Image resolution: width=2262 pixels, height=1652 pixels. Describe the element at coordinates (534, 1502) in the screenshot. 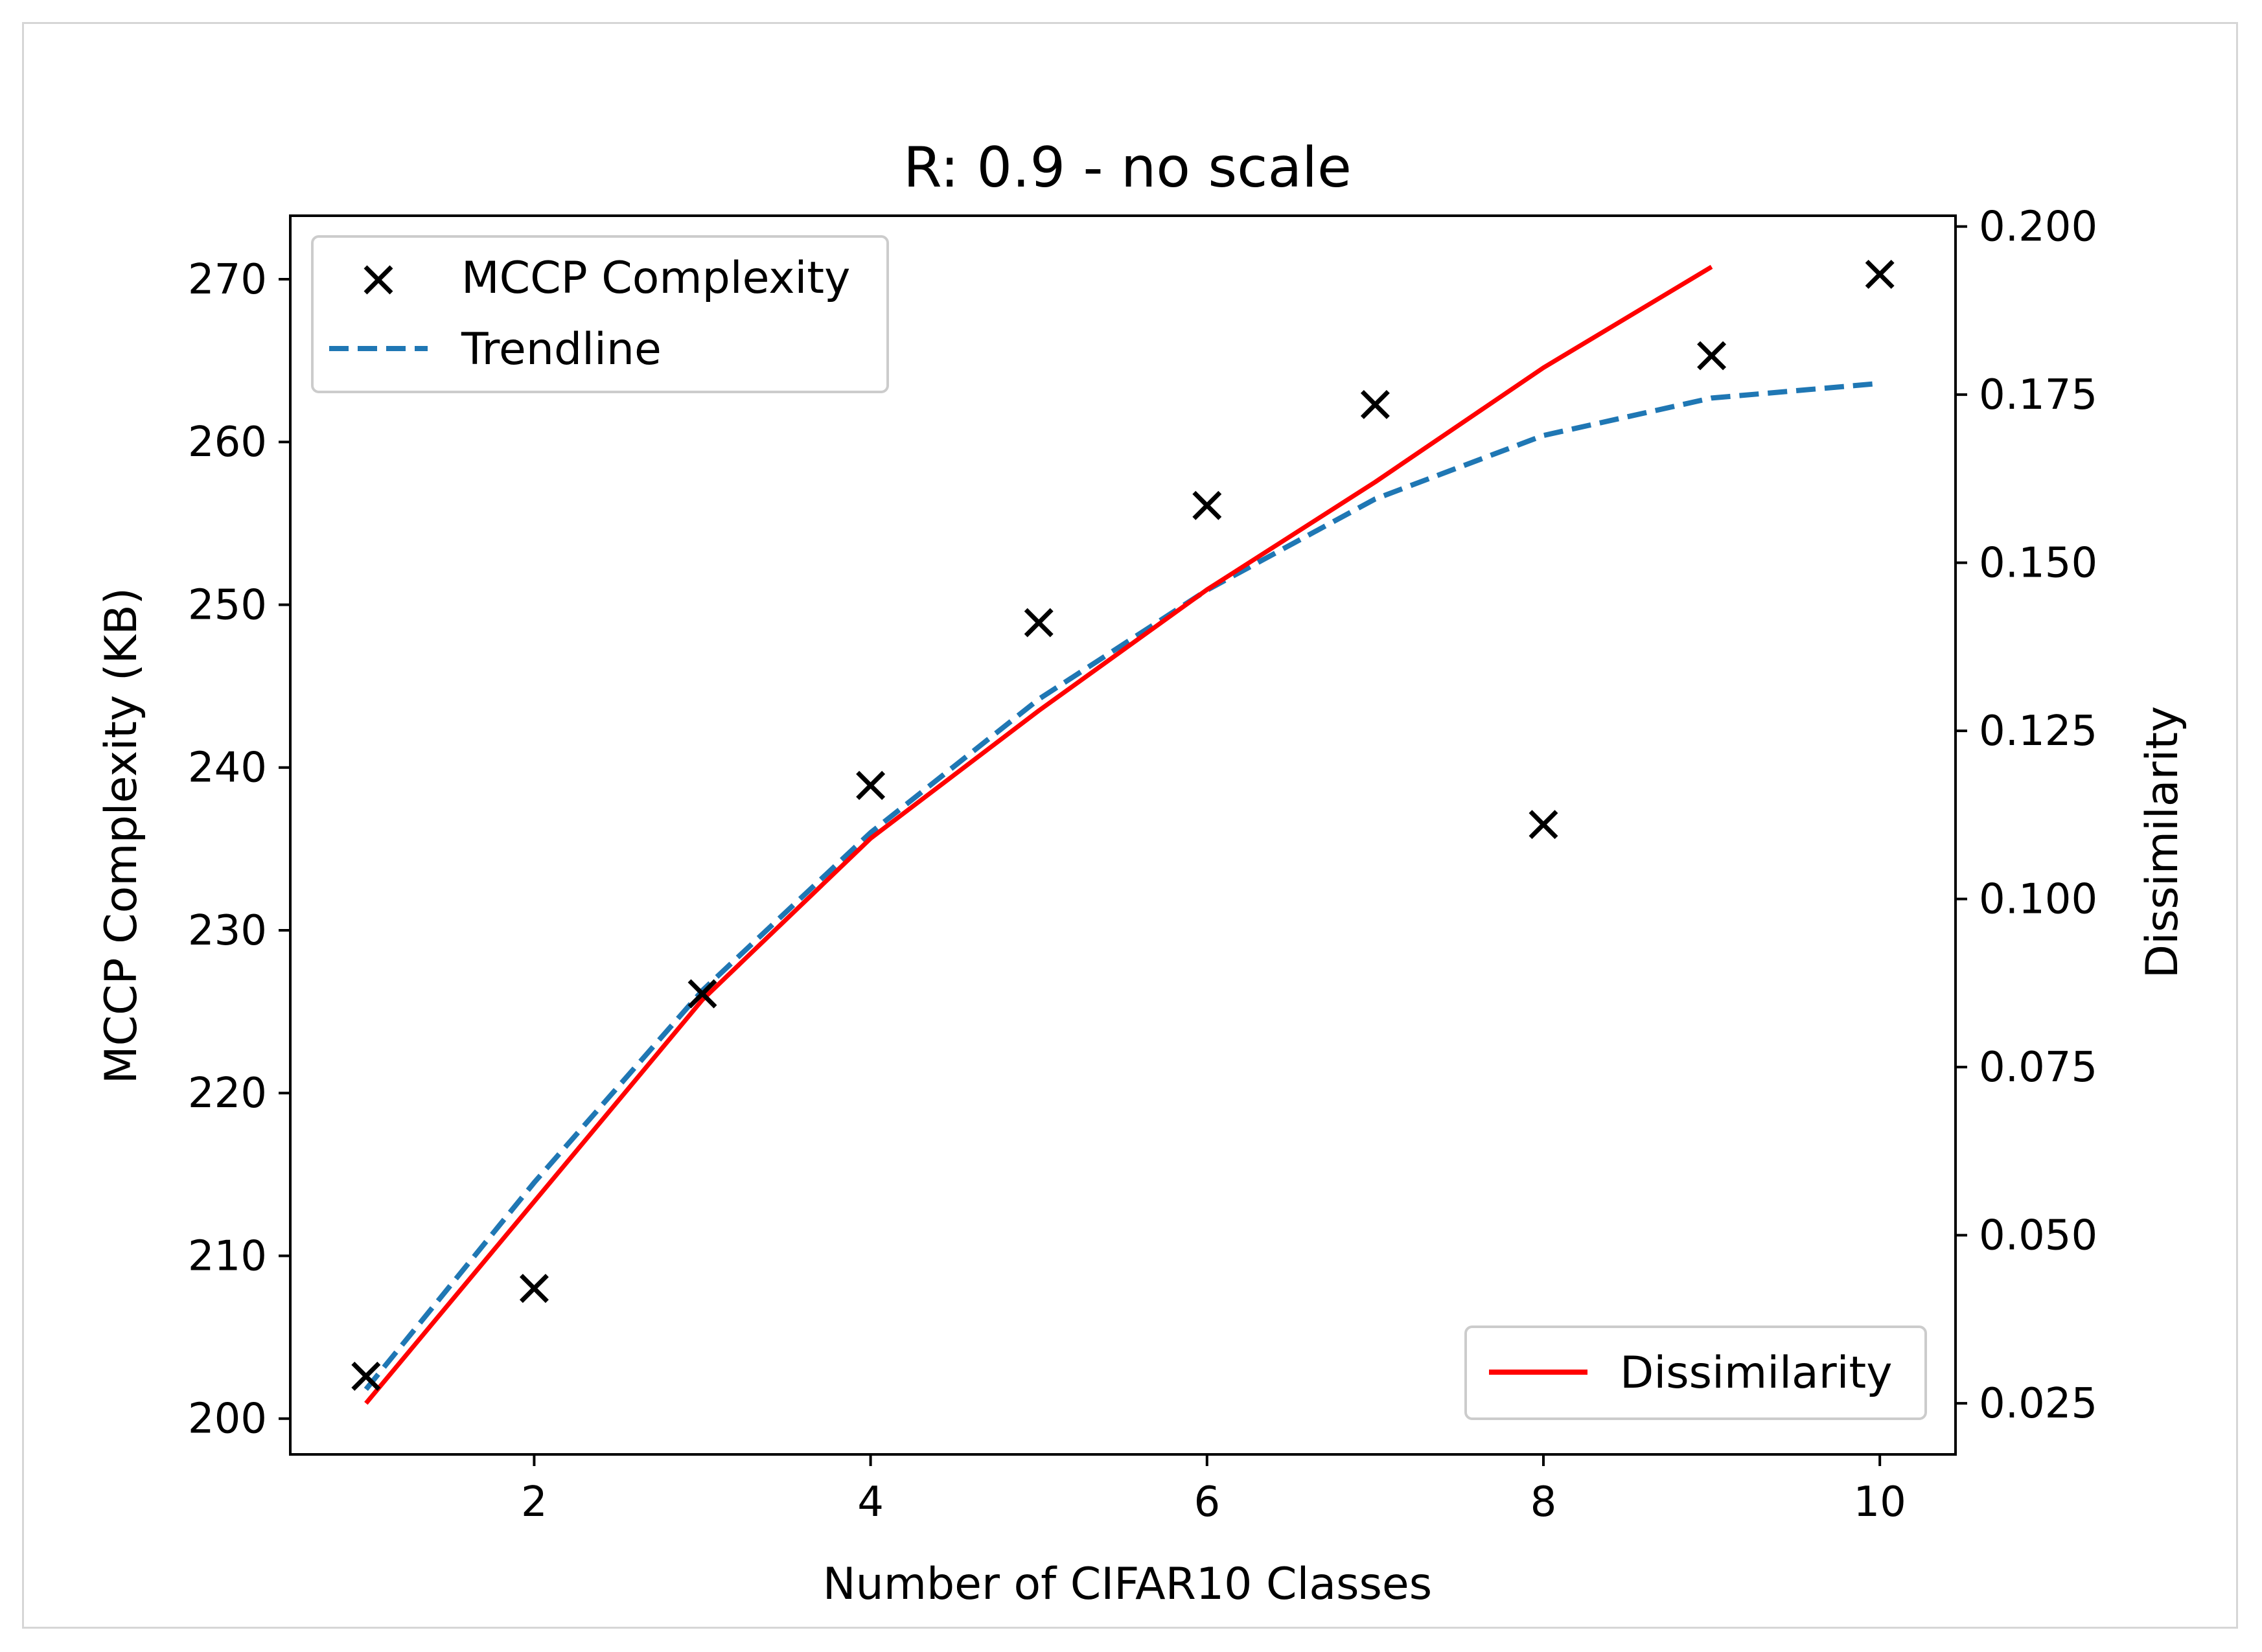

I see `x-tick-label: 2` at that location.